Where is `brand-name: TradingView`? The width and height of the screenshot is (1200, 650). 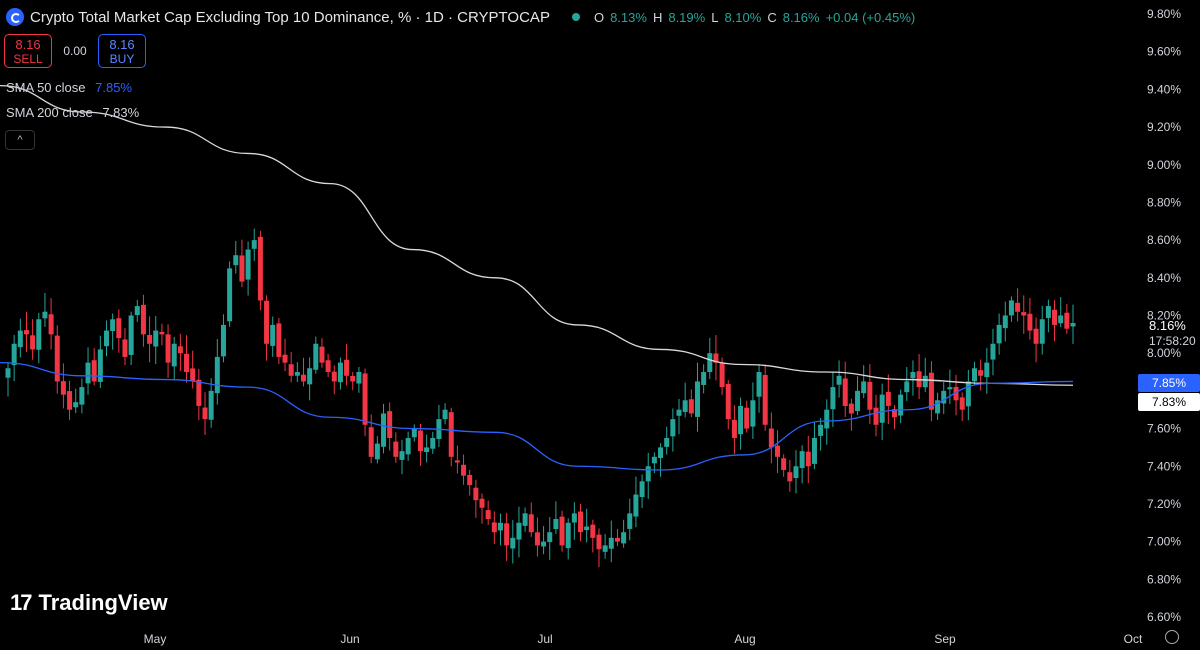 brand-name: TradingView is located at coordinates (103, 602).